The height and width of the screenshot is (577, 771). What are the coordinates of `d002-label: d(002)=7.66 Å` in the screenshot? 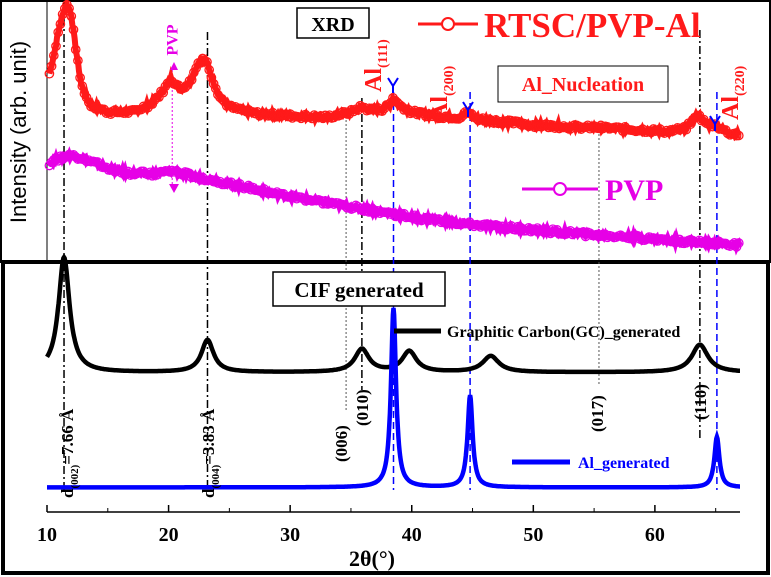 It's located at (69, 453).